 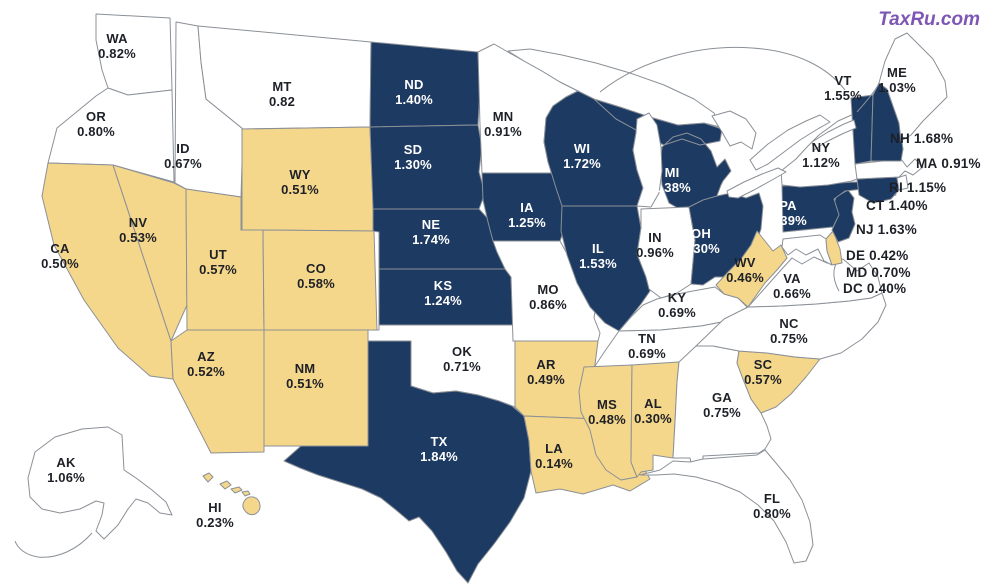 I want to click on state-label-wa: WA 0.82%, so click(x=117, y=46).